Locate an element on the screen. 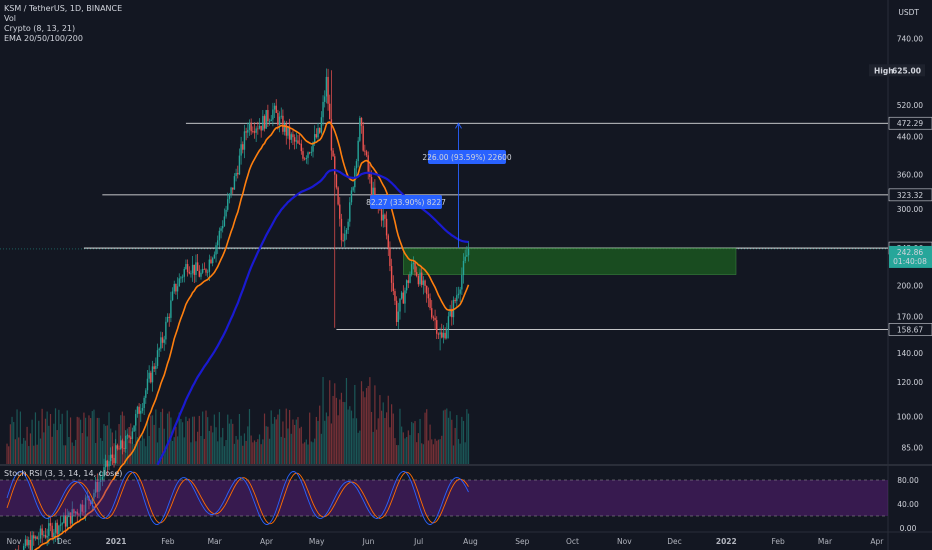  level-price-text: 472.29 is located at coordinates (910, 123).